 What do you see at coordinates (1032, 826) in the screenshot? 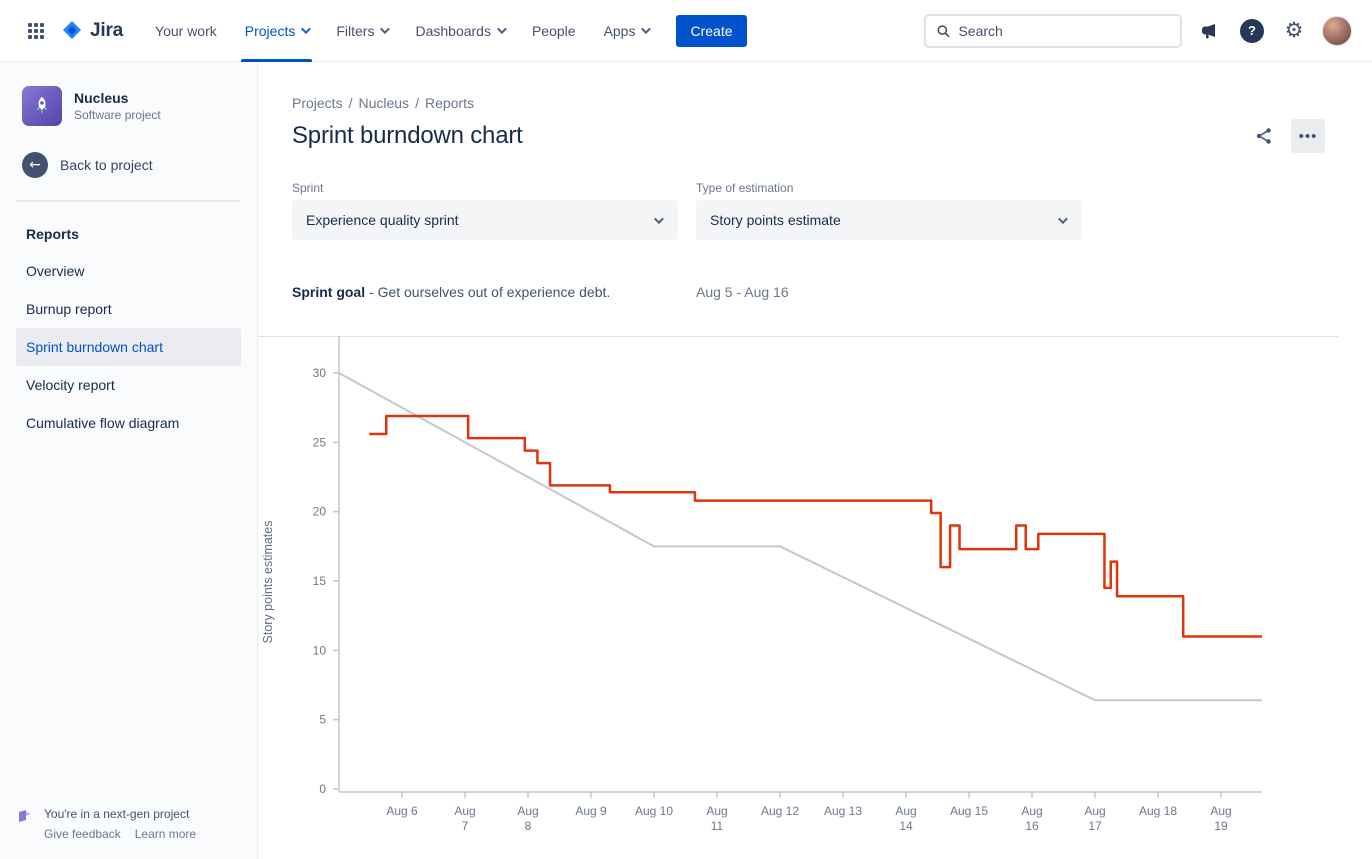
I see `svg-text: 16` at bounding box center [1032, 826].